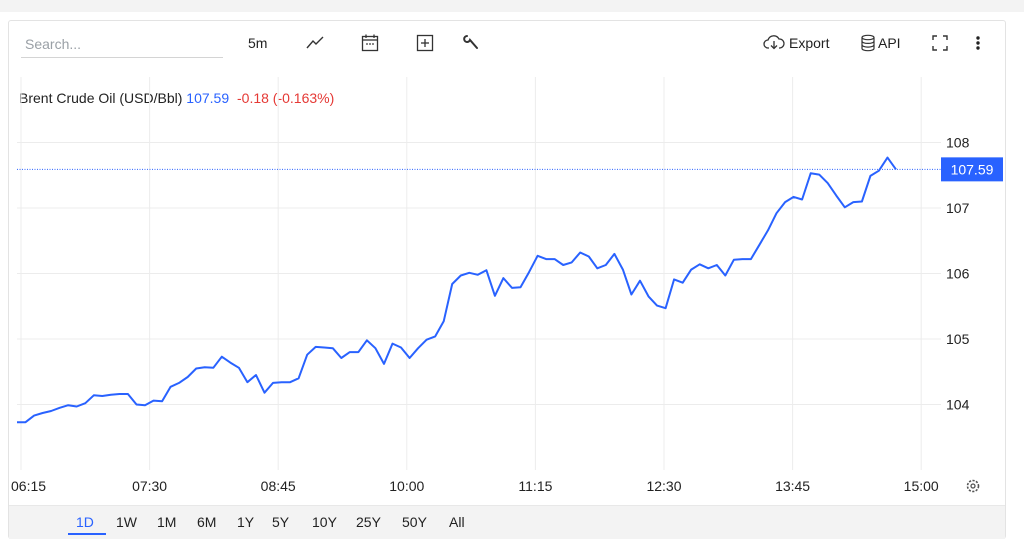 The height and width of the screenshot is (548, 1024). What do you see at coordinates (368, 522) in the screenshot?
I see `range-button-25y: 25Y` at bounding box center [368, 522].